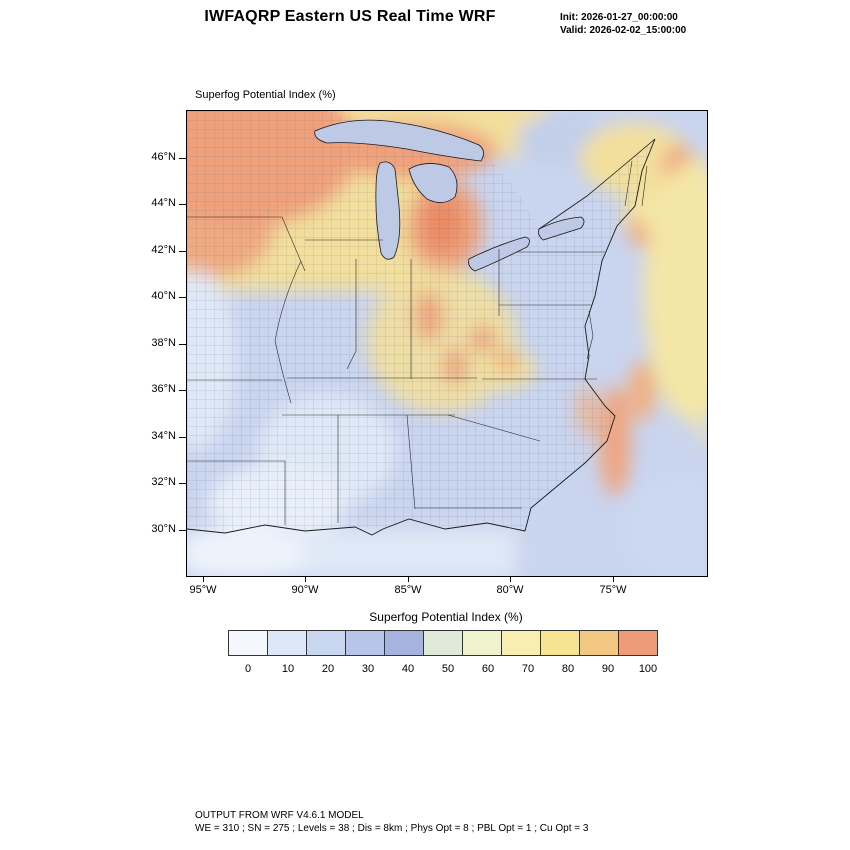 Image resolution: width=850 pixels, height=850 pixels. What do you see at coordinates (408, 590) in the screenshot?
I see `lon-tick-label: 85°W` at bounding box center [408, 590].